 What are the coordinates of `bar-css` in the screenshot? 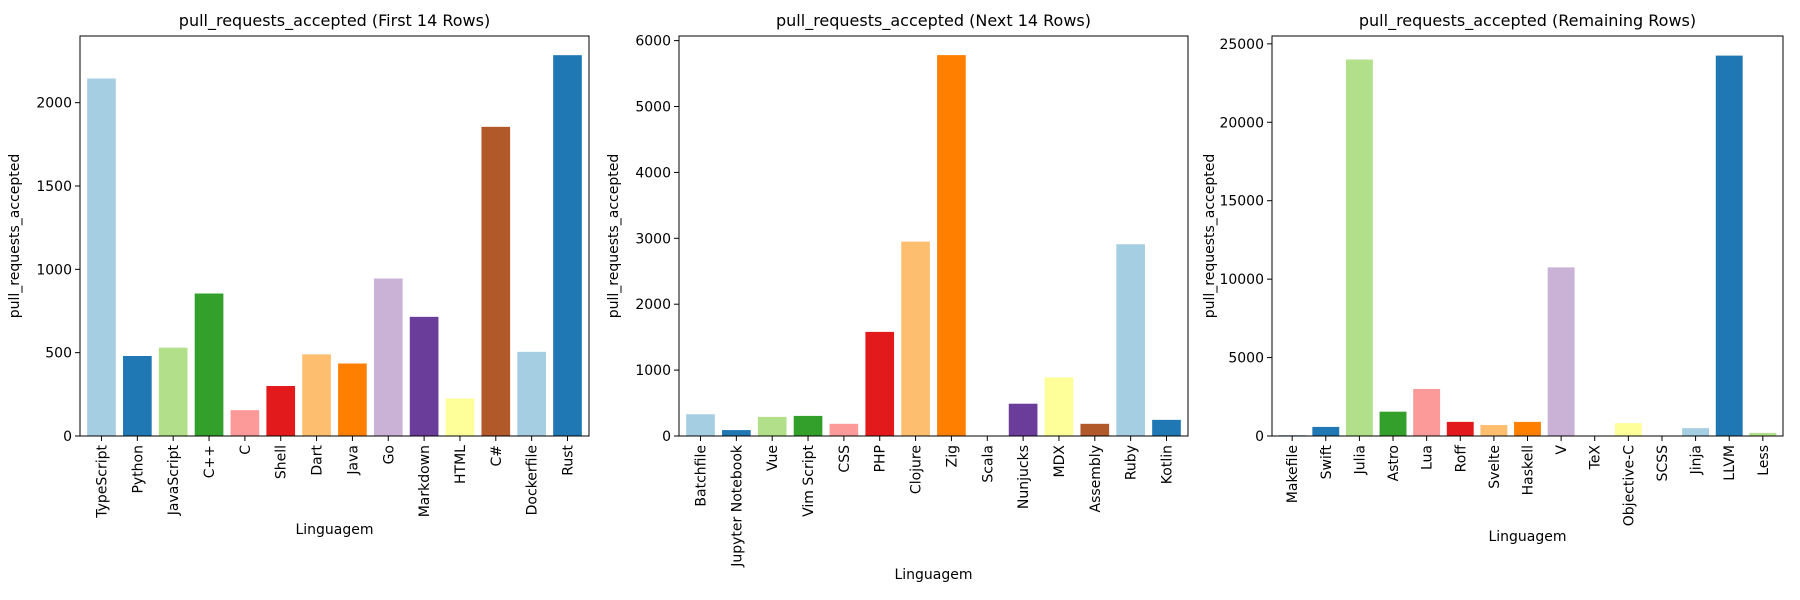 It's located at (844, 429).